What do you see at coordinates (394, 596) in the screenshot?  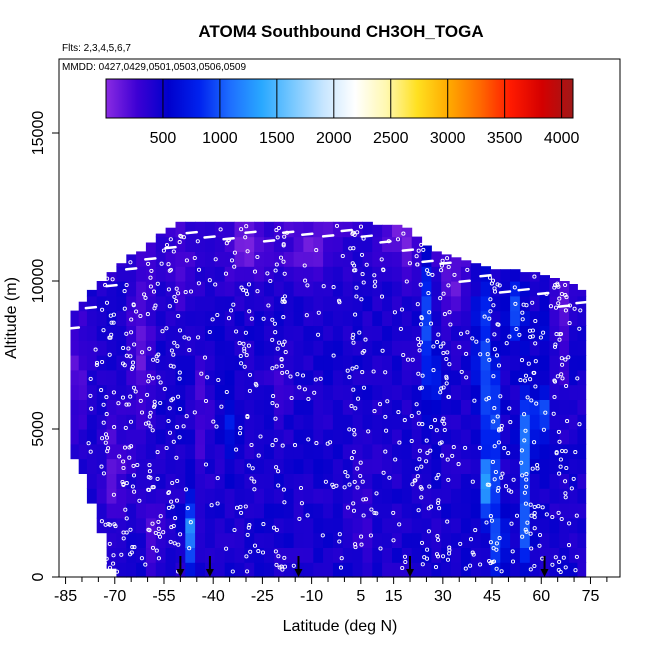 I see `x-tick-label: 15` at bounding box center [394, 596].